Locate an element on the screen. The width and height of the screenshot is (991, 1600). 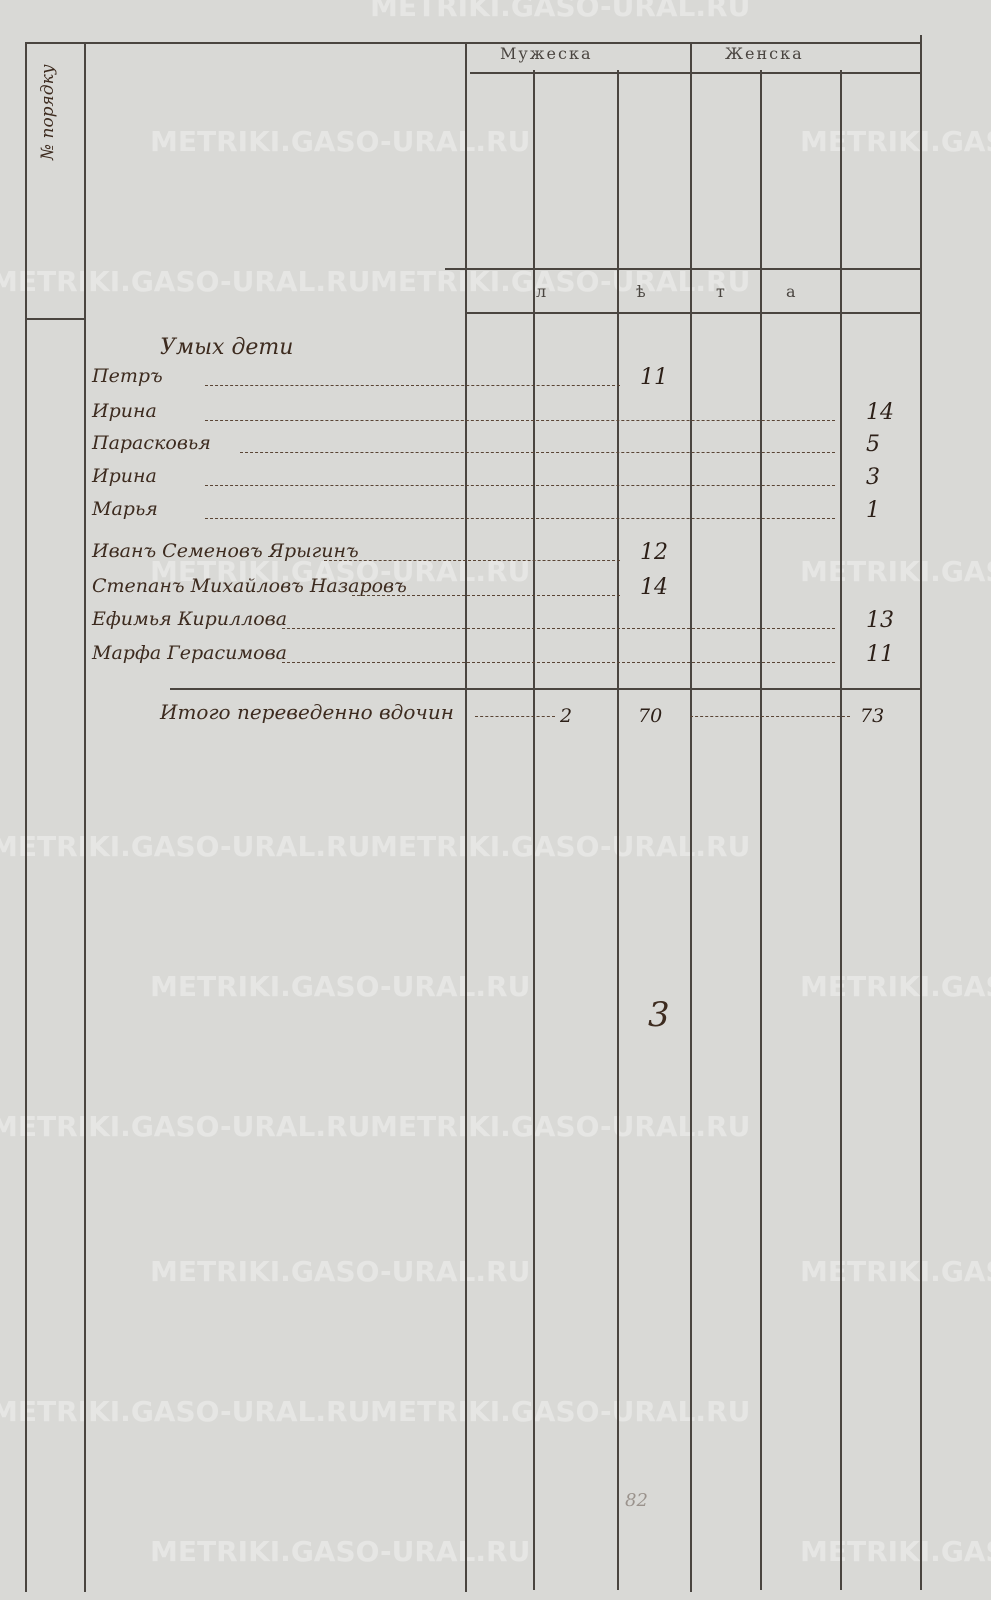
row-female-age: 11 is located at coordinates (880, 654).